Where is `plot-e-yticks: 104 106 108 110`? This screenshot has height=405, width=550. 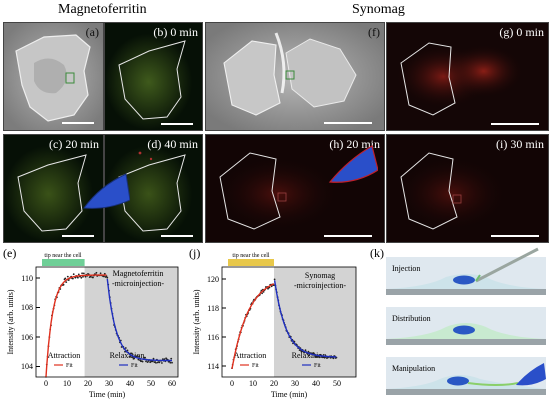
plot-e-yticks: 104 106 108 110 is located at coordinates (30, 322).